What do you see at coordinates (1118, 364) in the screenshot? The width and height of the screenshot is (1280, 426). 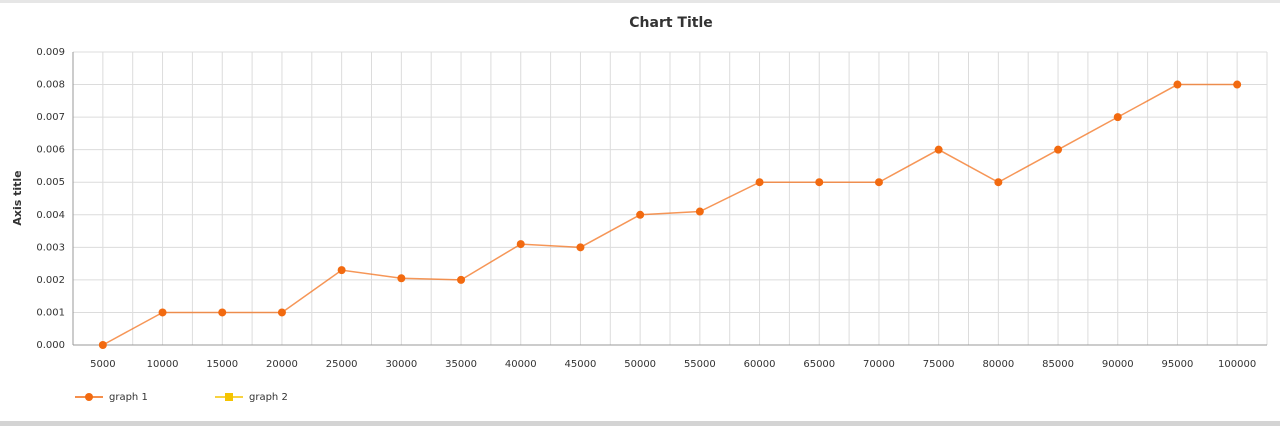 I see `x-tick-label: 90000` at bounding box center [1118, 364].